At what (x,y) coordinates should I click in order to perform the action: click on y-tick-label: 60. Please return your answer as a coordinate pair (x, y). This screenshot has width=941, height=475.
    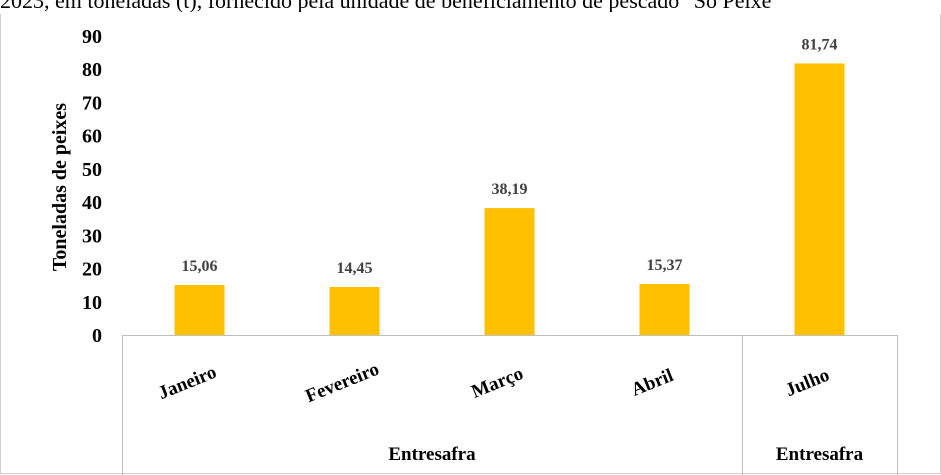
    Looking at the image, I should click on (92, 137).